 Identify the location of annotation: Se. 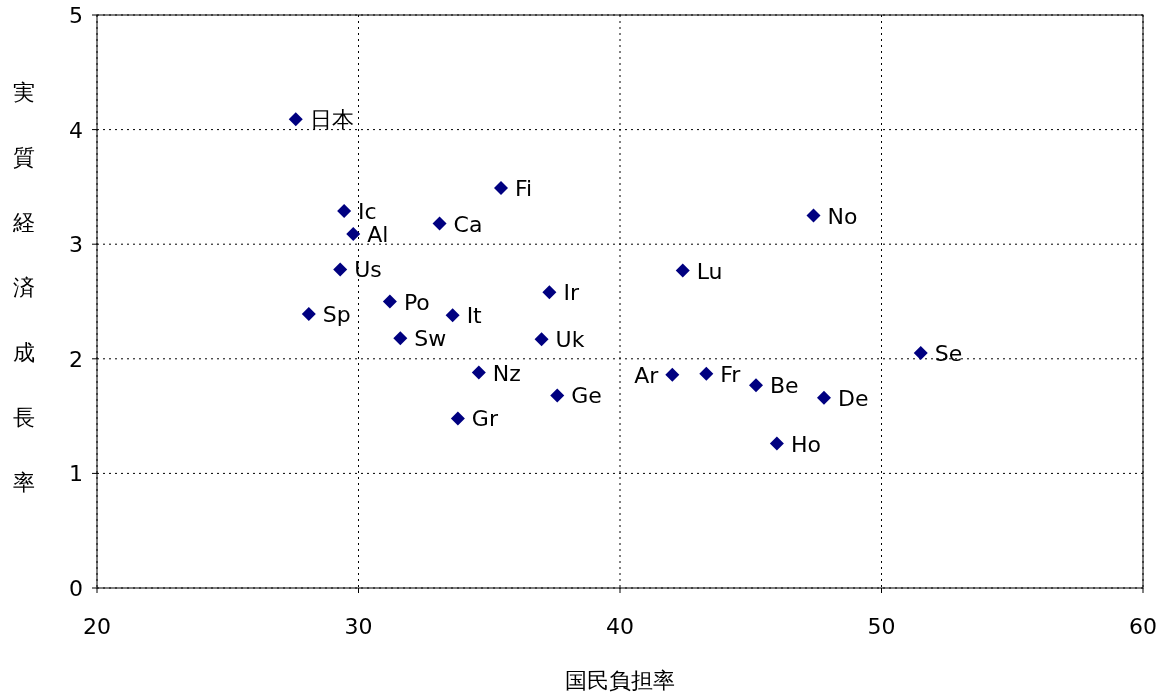
(948, 354).